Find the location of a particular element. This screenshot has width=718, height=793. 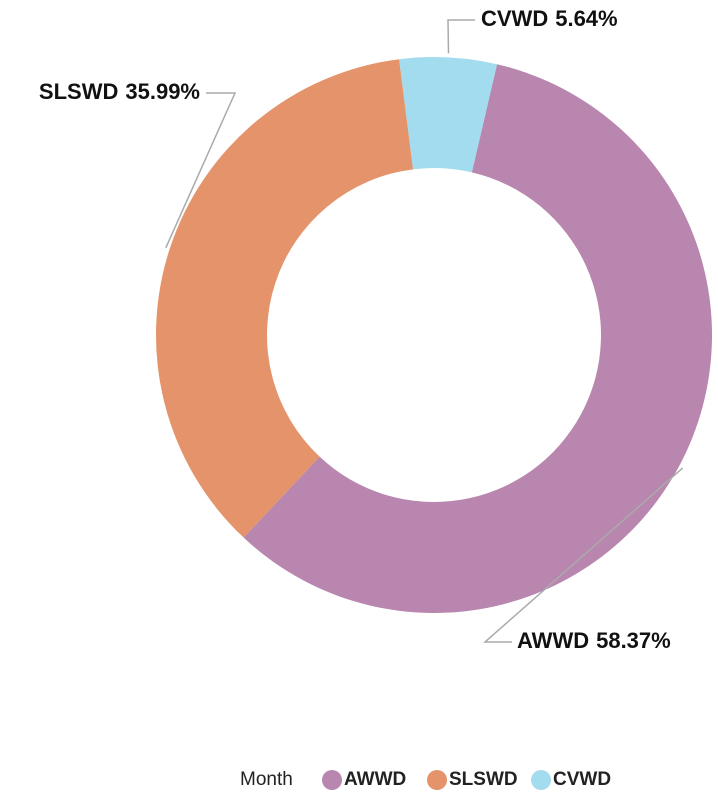

data-label: AWWD 58.37% is located at coordinates (594, 640).